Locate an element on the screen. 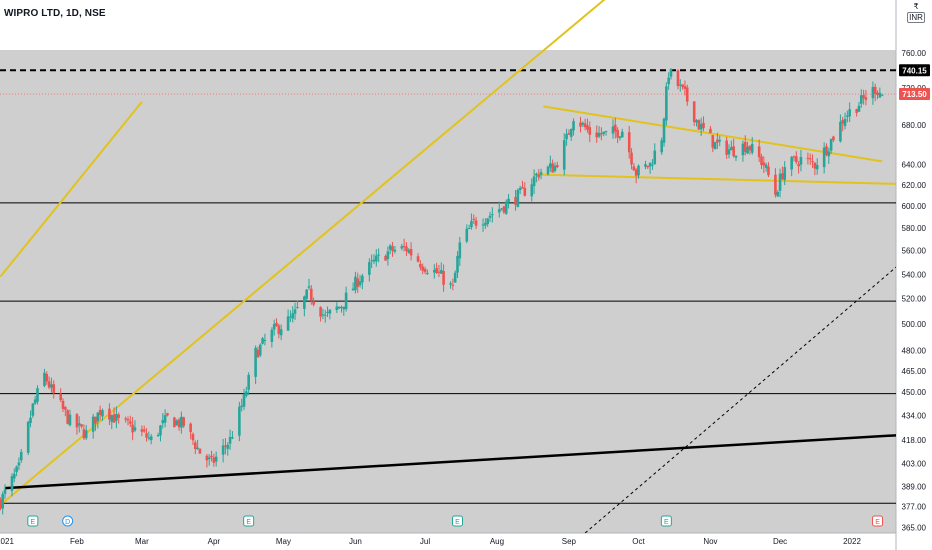 The image size is (932, 550). earnings-marker: E is located at coordinates (33, 521).